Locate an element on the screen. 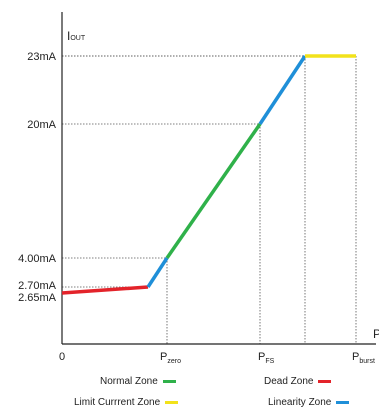 This screenshot has width=379, height=408. x-tick-labels: 0 Pzero PFS Pburst is located at coordinates (217, 358).